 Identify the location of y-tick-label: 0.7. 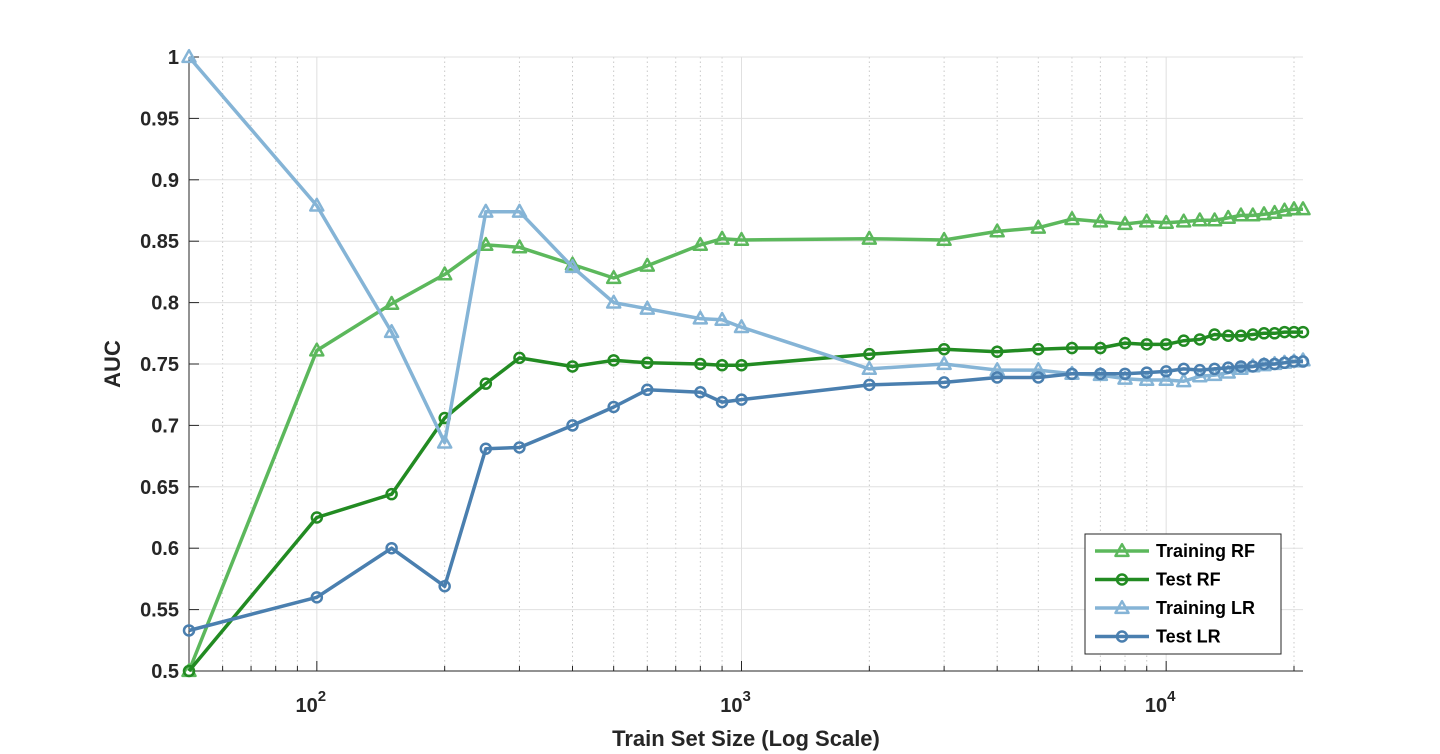
(165, 426).